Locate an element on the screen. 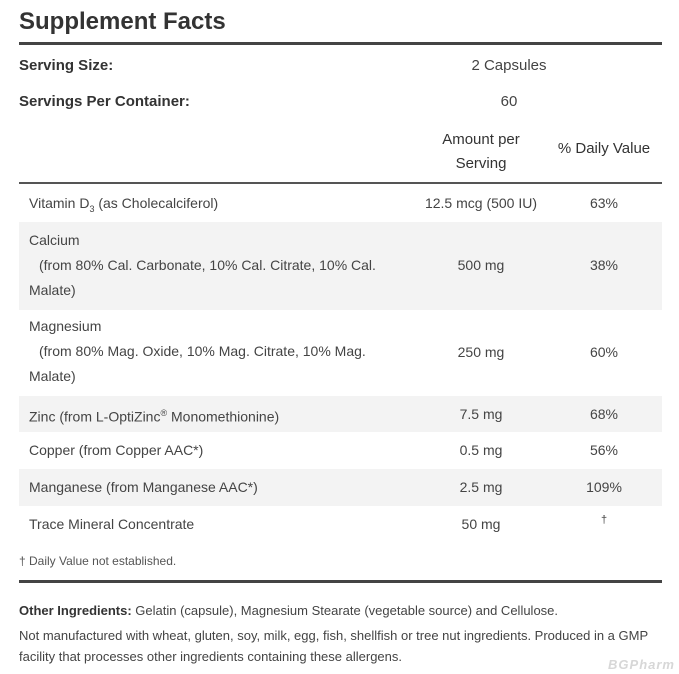 The image size is (679, 674). nutrient-amount: 2.5 mg is located at coordinates (481, 487).